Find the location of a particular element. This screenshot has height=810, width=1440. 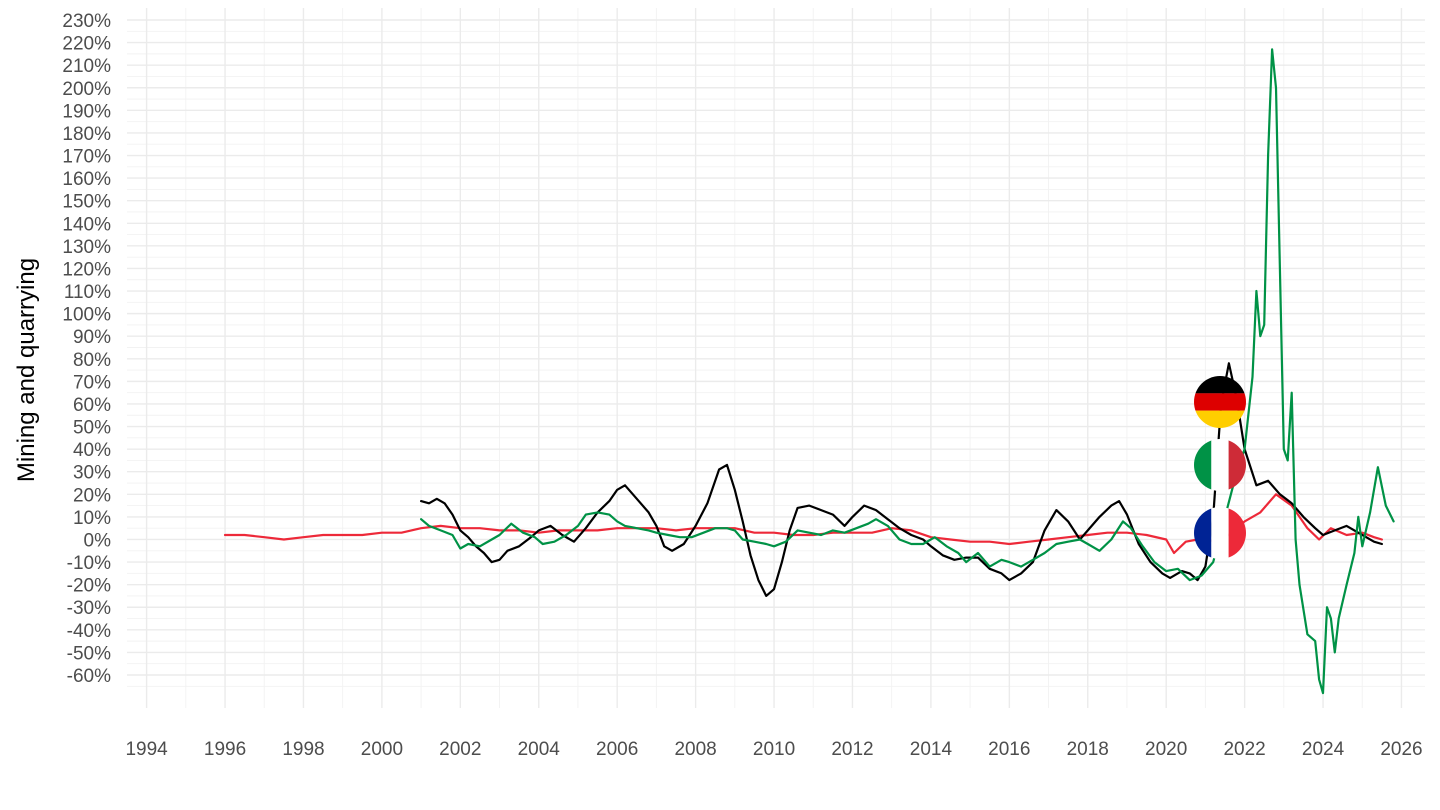

y-tick-label: 80% is located at coordinates (92, 360).